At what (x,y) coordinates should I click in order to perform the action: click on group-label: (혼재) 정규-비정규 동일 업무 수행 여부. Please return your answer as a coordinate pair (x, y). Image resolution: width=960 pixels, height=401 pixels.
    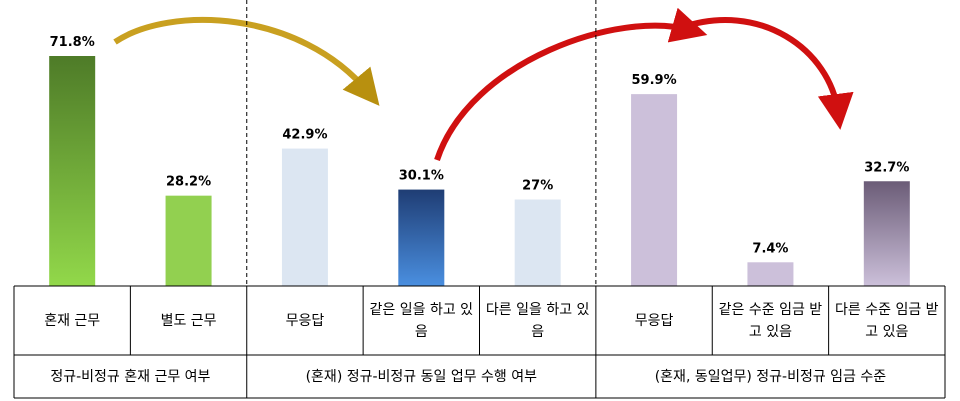
    Looking at the image, I should click on (421, 376).